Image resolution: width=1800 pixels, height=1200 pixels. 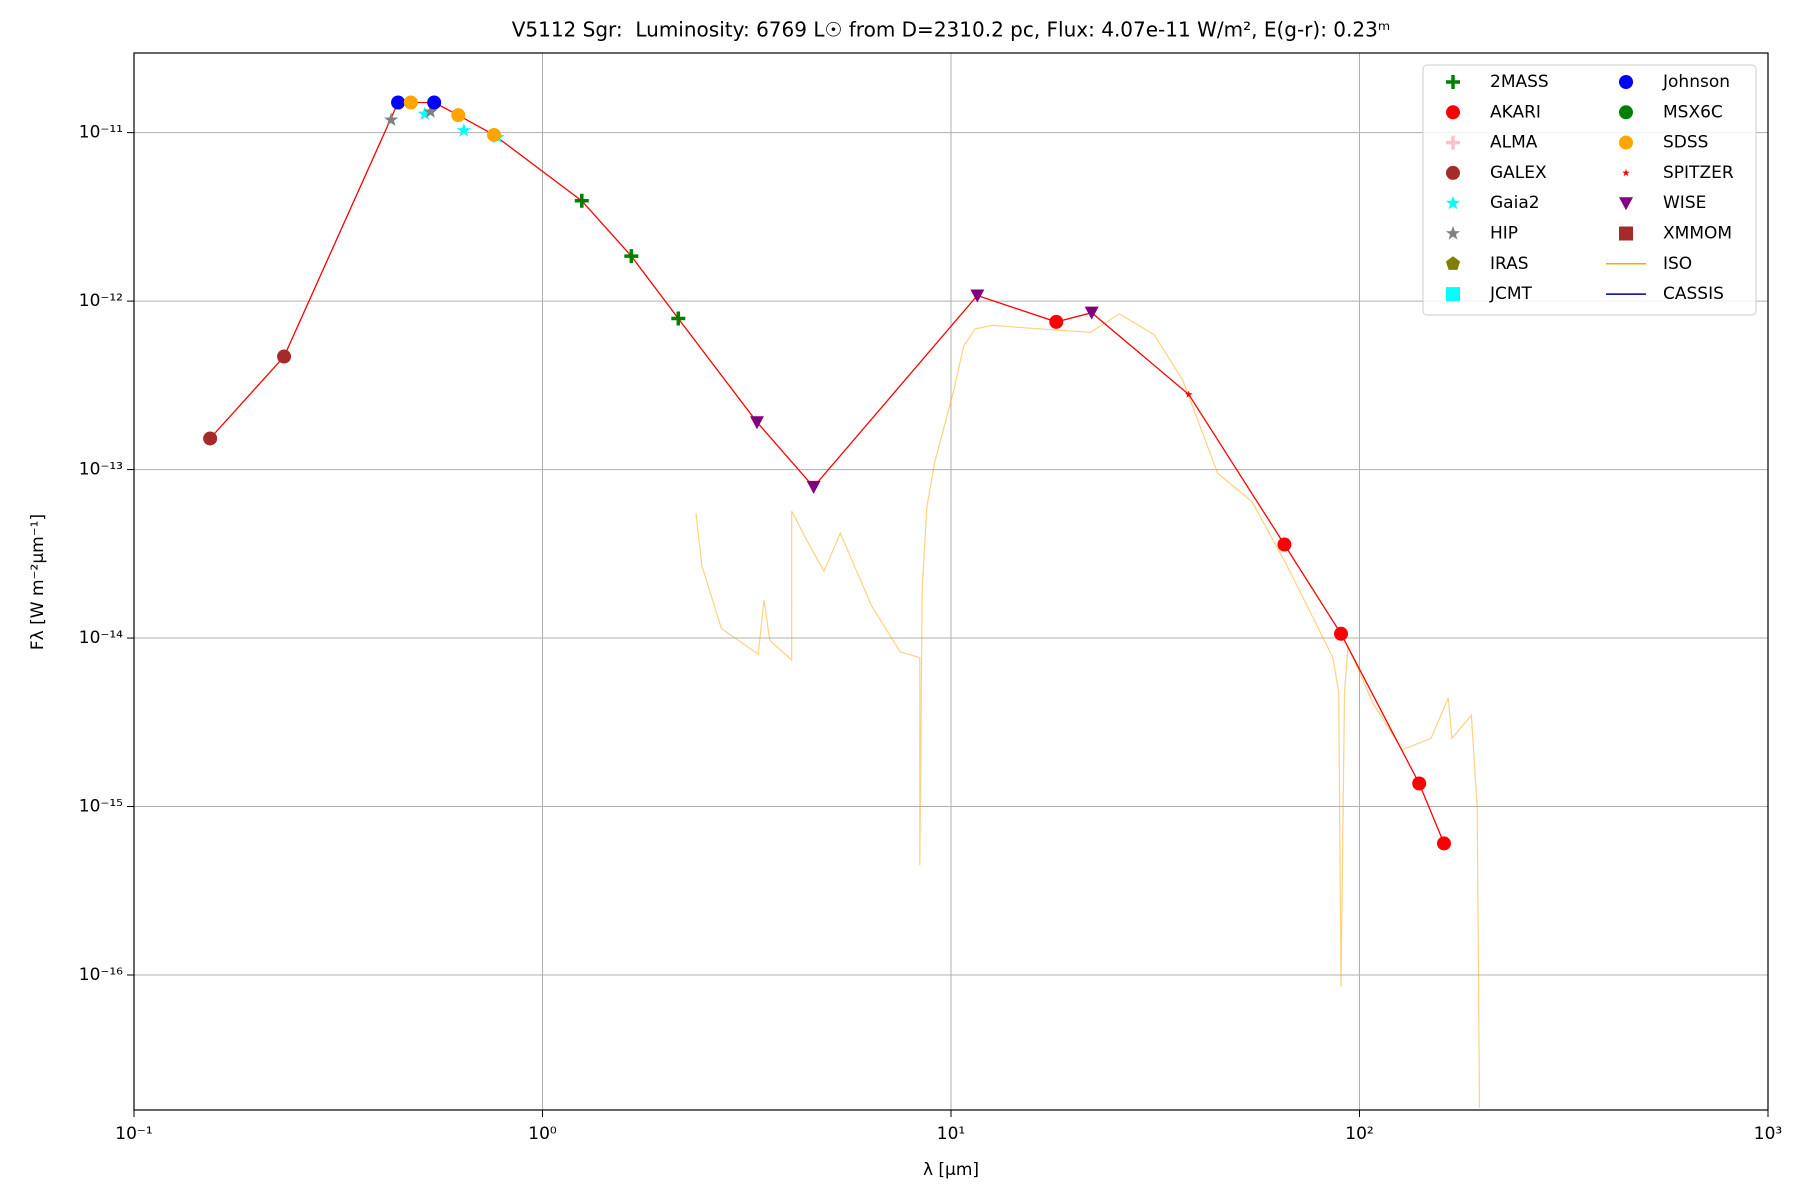 What do you see at coordinates (1693, 294) in the screenshot?
I see `legend-label: CASSIS` at bounding box center [1693, 294].